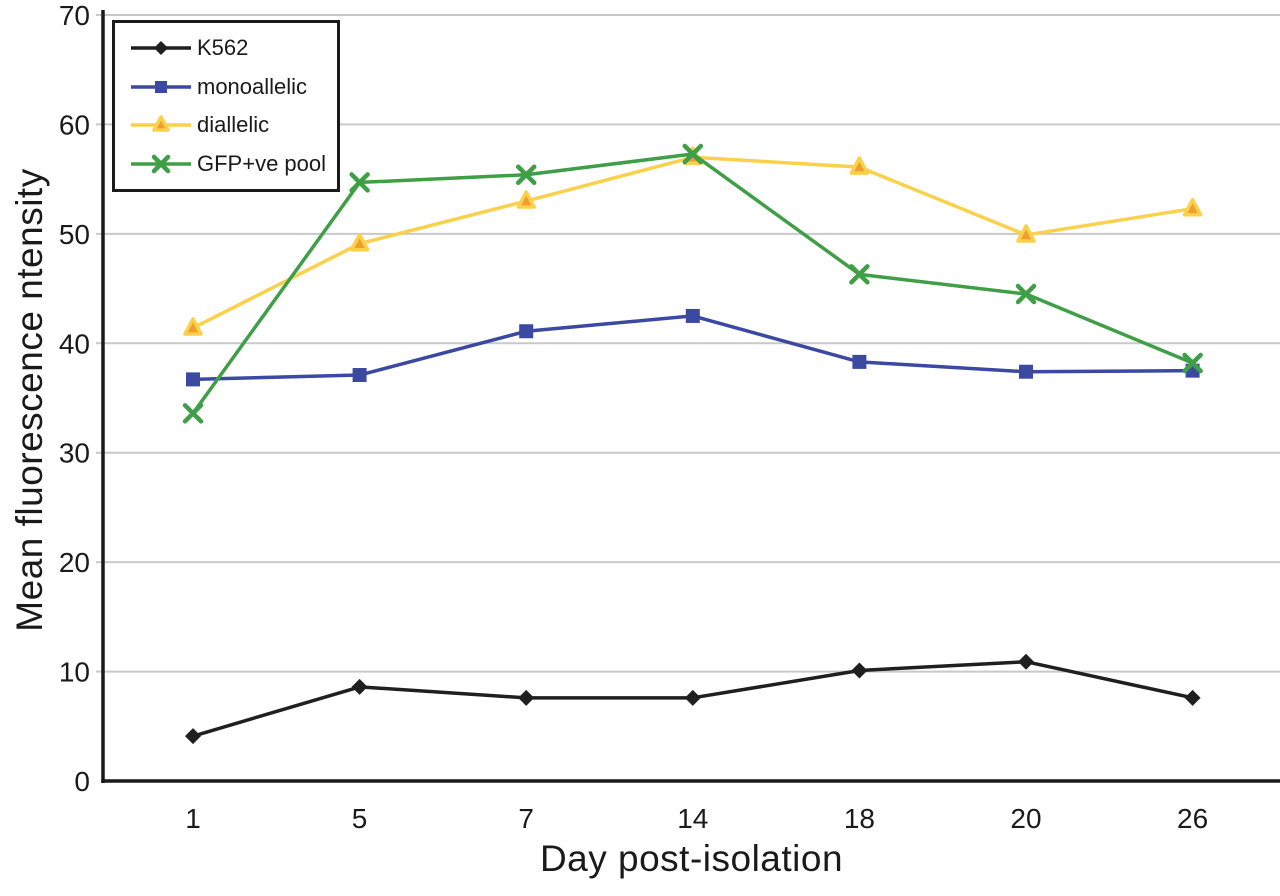 This screenshot has width=1280, height=896. I want to click on y-tick-label: 70, so click(74, 15).